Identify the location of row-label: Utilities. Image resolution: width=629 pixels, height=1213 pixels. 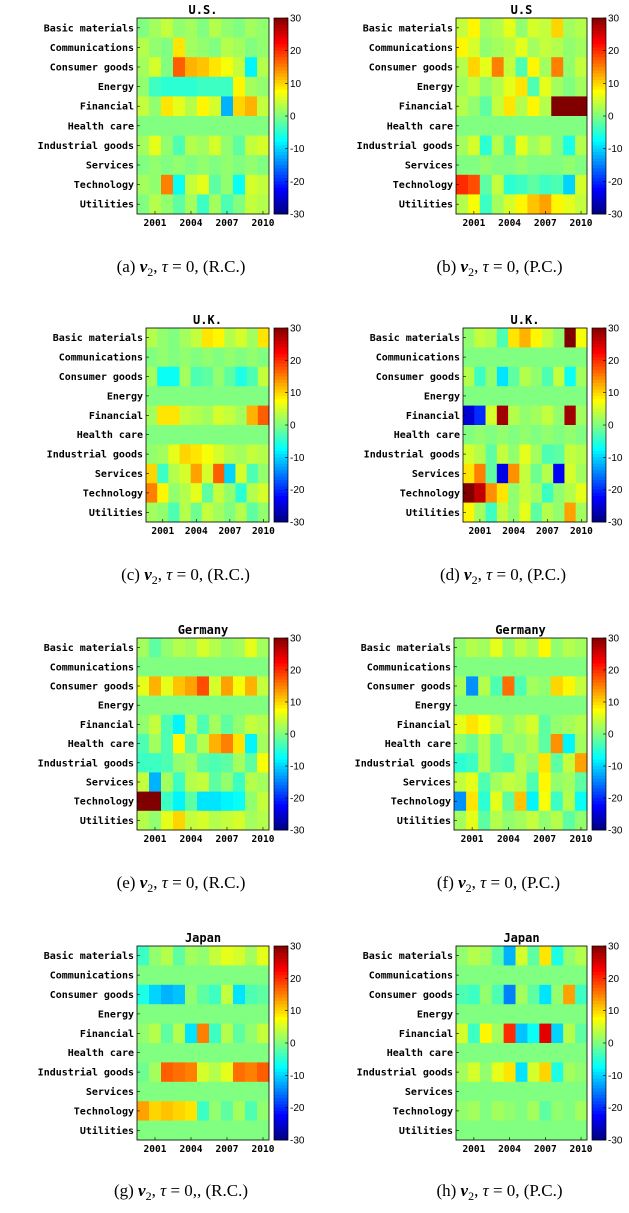
(116, 513).